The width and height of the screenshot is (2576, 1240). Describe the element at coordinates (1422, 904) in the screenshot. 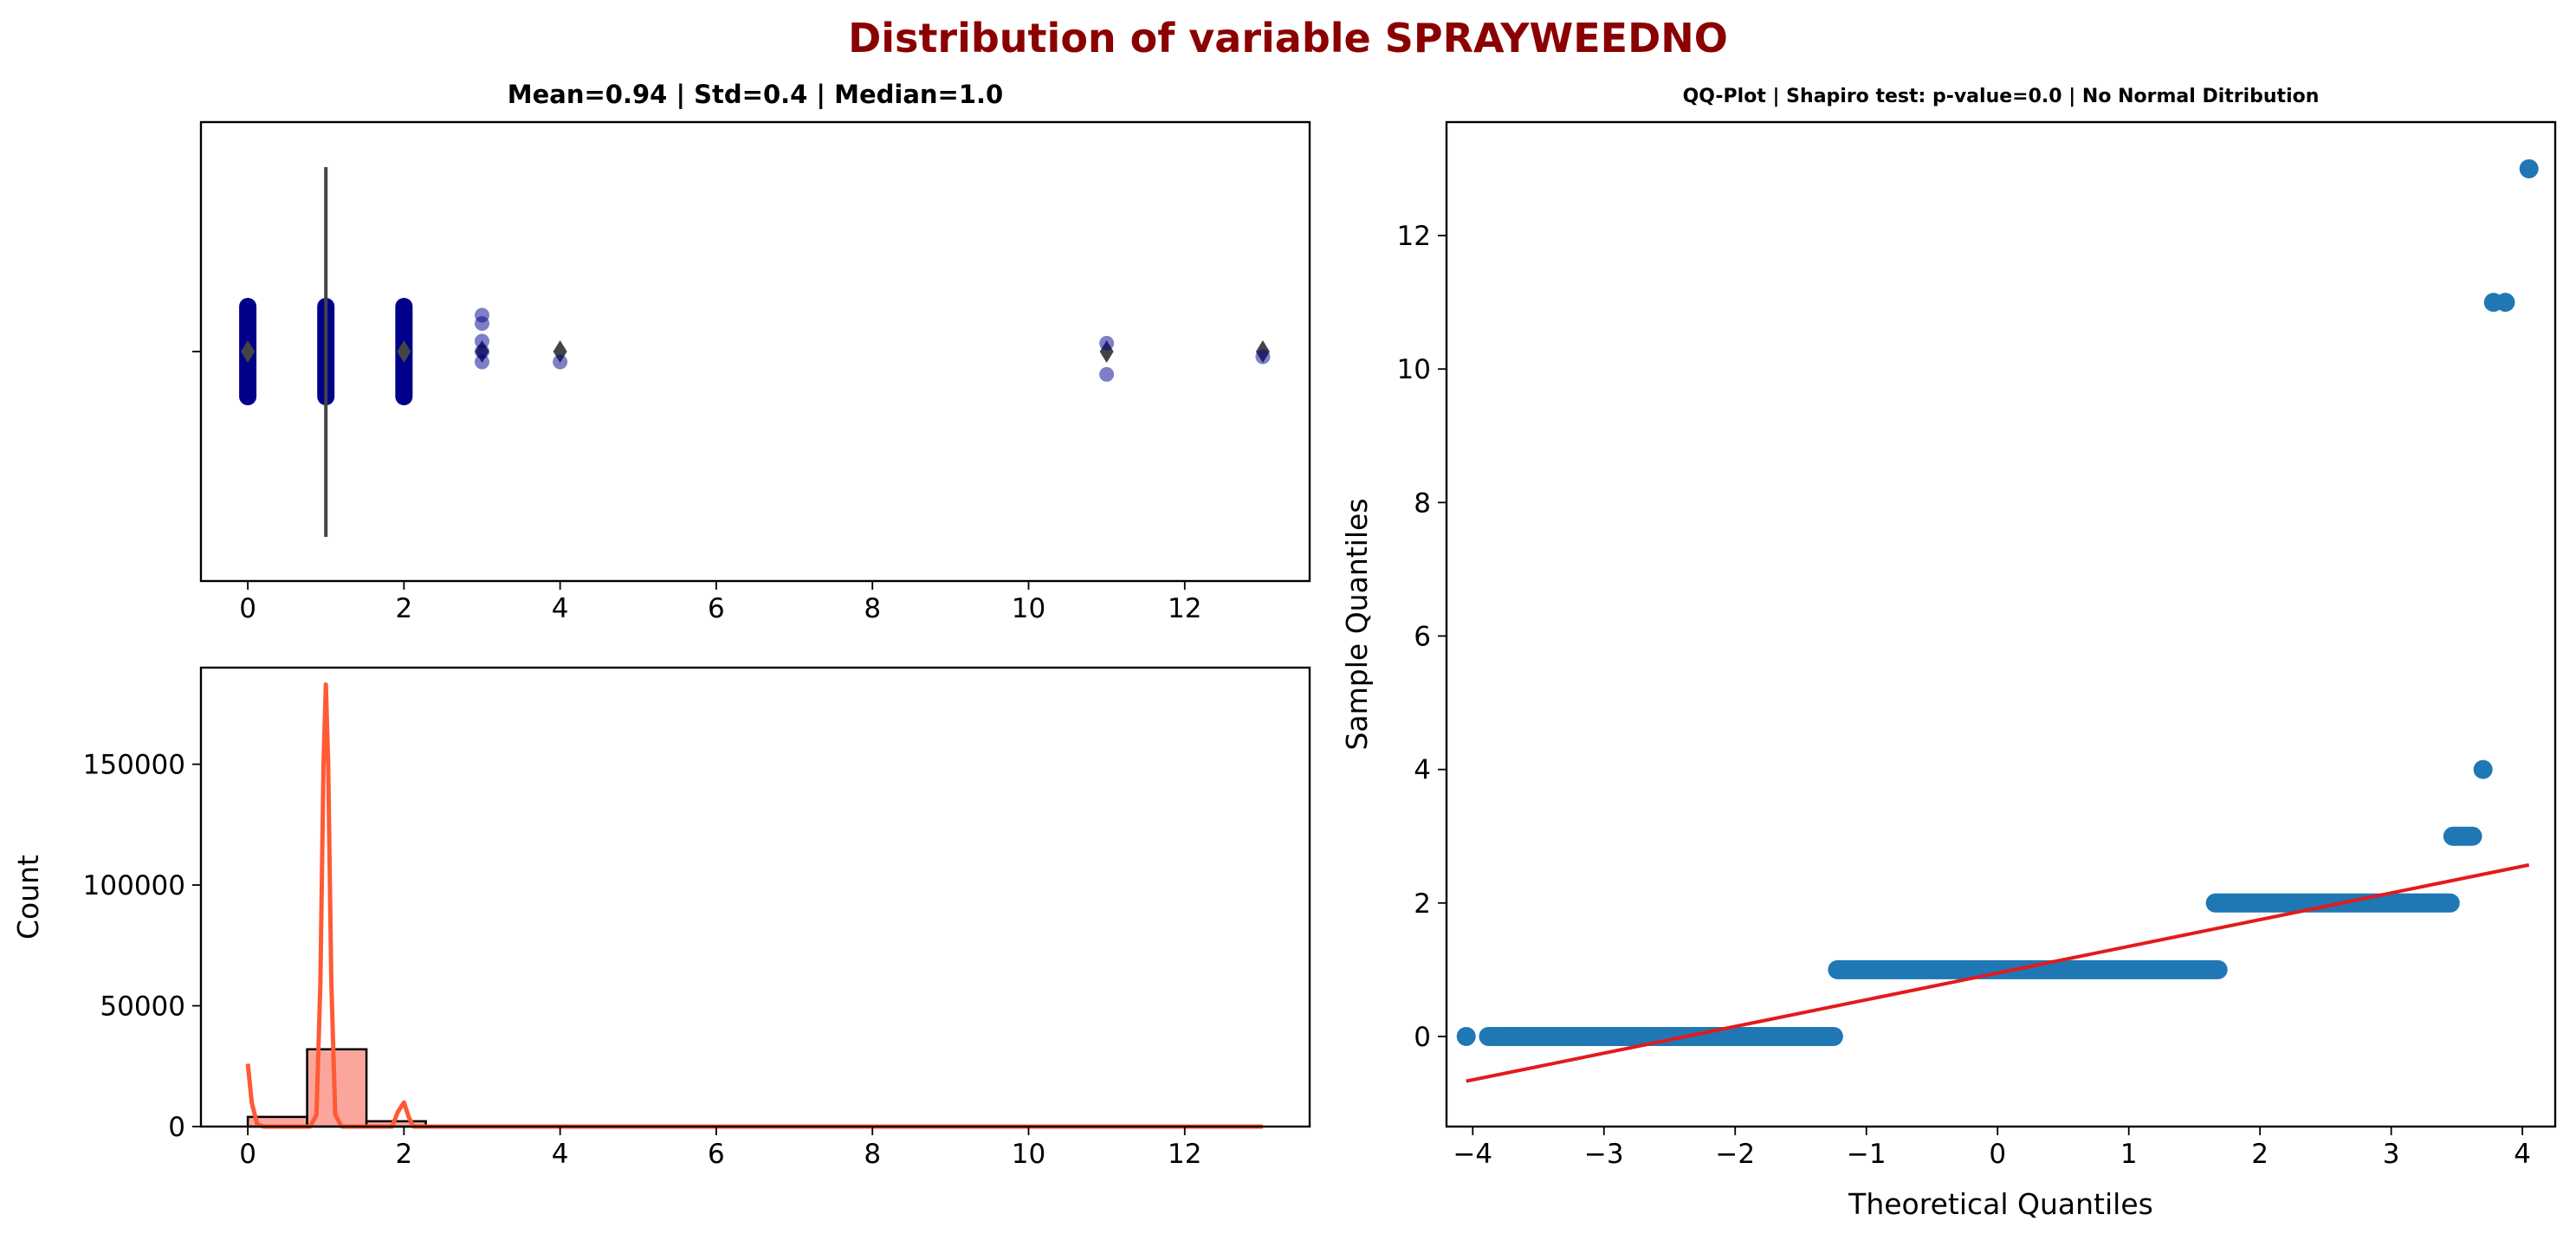

I see `y-tick-label: 2` at that location.